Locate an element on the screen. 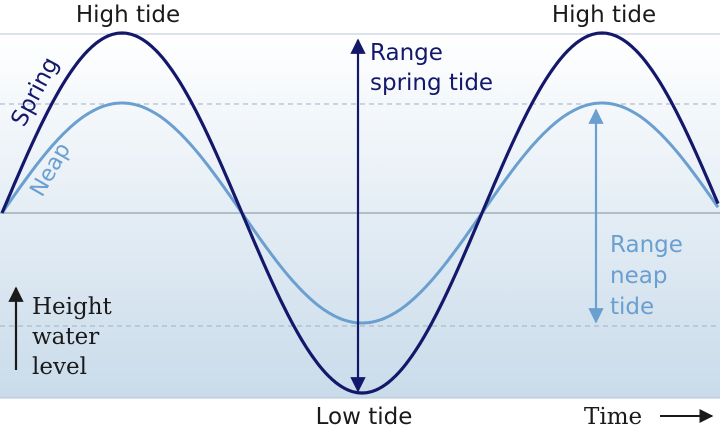  height-label-line1: Height is located at coordinates (72, 307).